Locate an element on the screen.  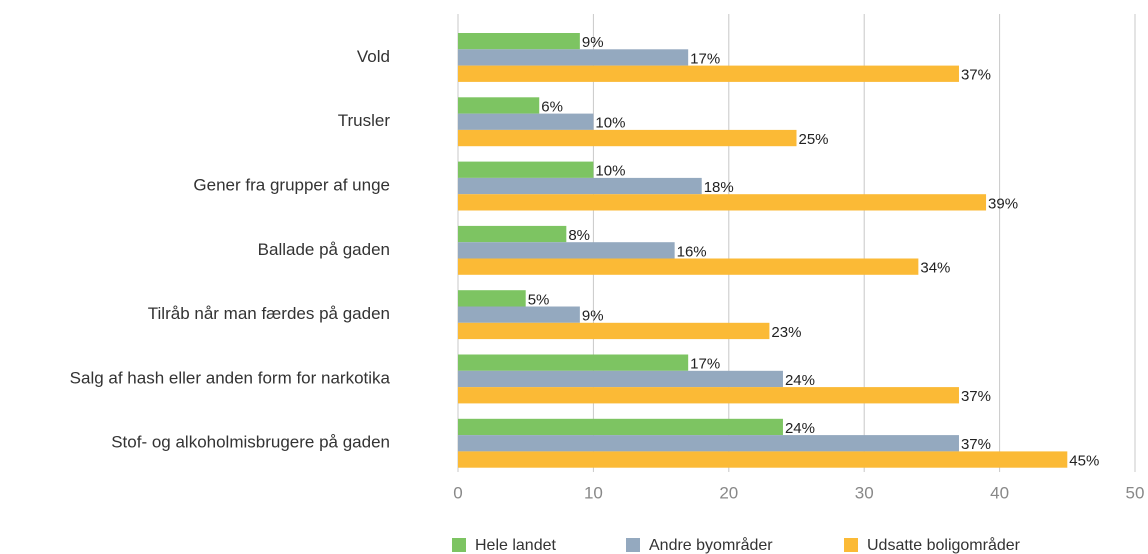
x-tick-label: 50 is located at coordinates (1135, 492).